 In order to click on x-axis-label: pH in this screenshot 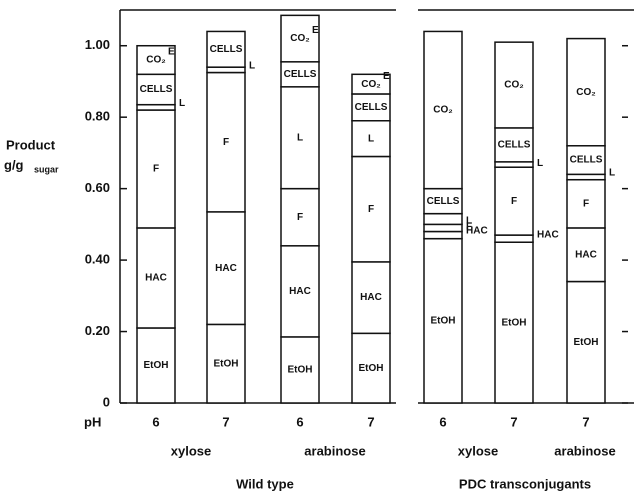, I will do `click(92, 421)`.